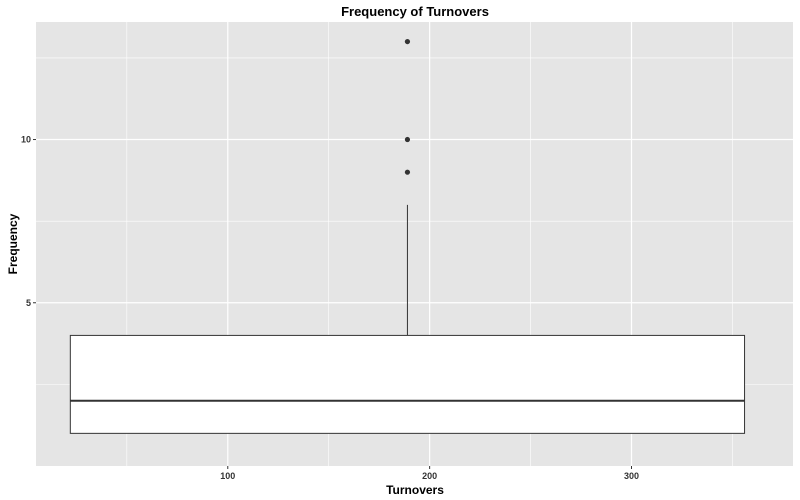 This screenshot has width=800, height=500. I want to click on x-tick-label: 200, so click(429, 476).